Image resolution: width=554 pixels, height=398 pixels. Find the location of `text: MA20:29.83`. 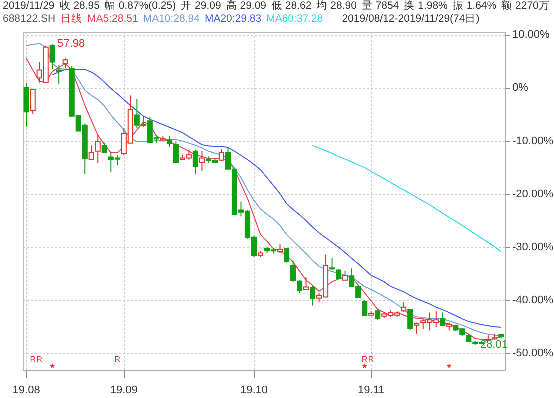

text: MA20:29.83 is located at coordinates (233, 19).